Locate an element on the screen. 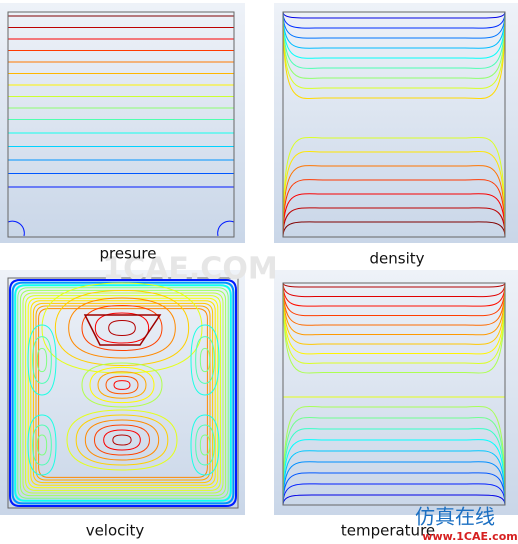  panel-label: presure is located at coordinates (128, 254).